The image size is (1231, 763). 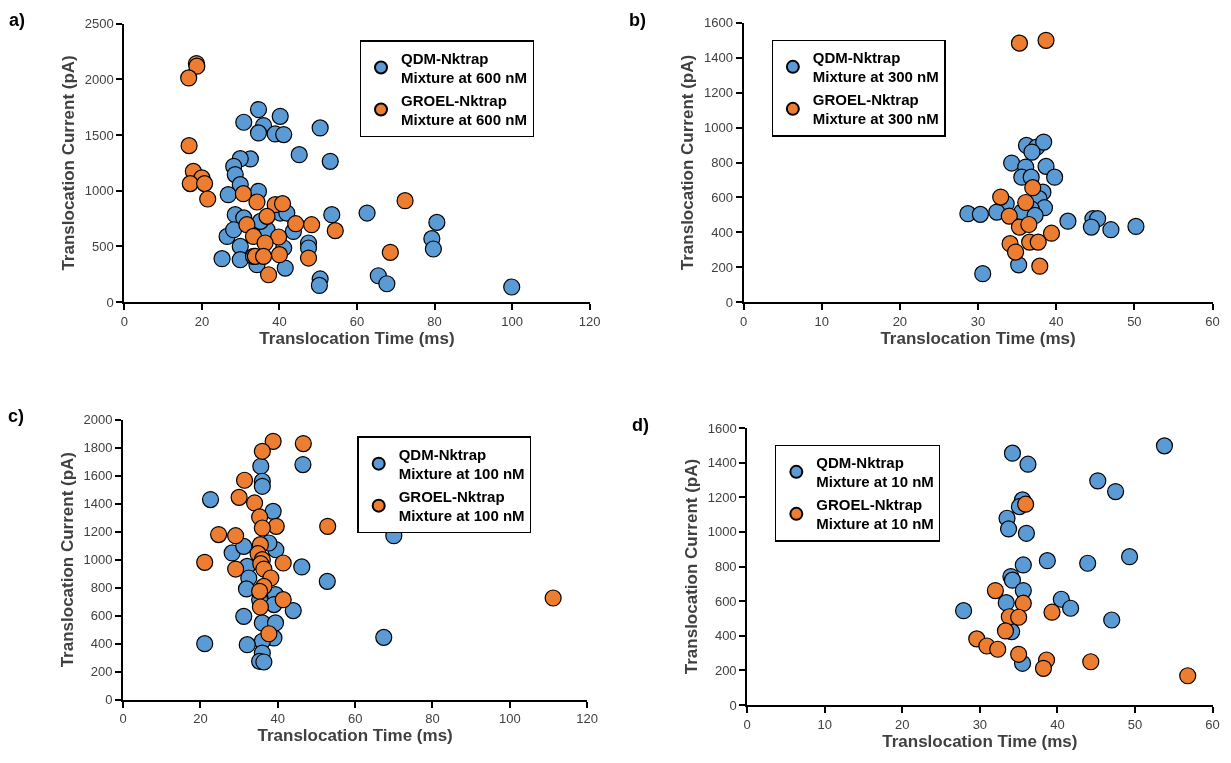 I want to click on y-tick-label: 200, so click(x=725, y=670).